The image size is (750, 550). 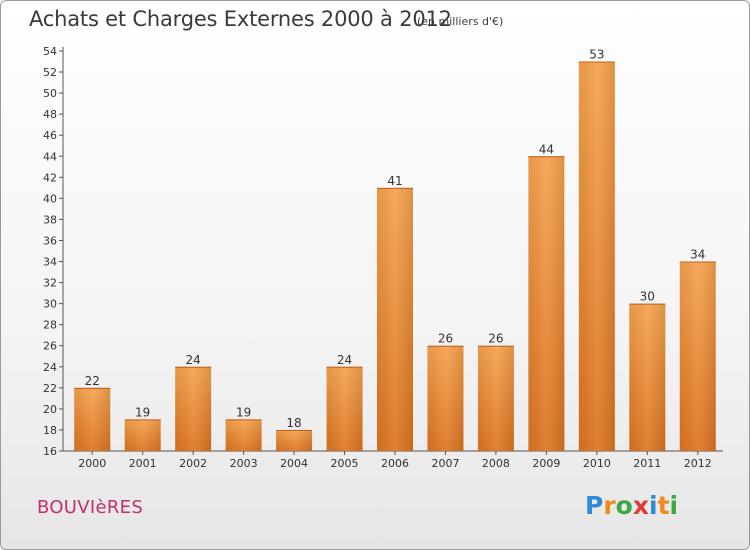 I want to click on x-tick-label: 2005, so click(x=345, y=463).